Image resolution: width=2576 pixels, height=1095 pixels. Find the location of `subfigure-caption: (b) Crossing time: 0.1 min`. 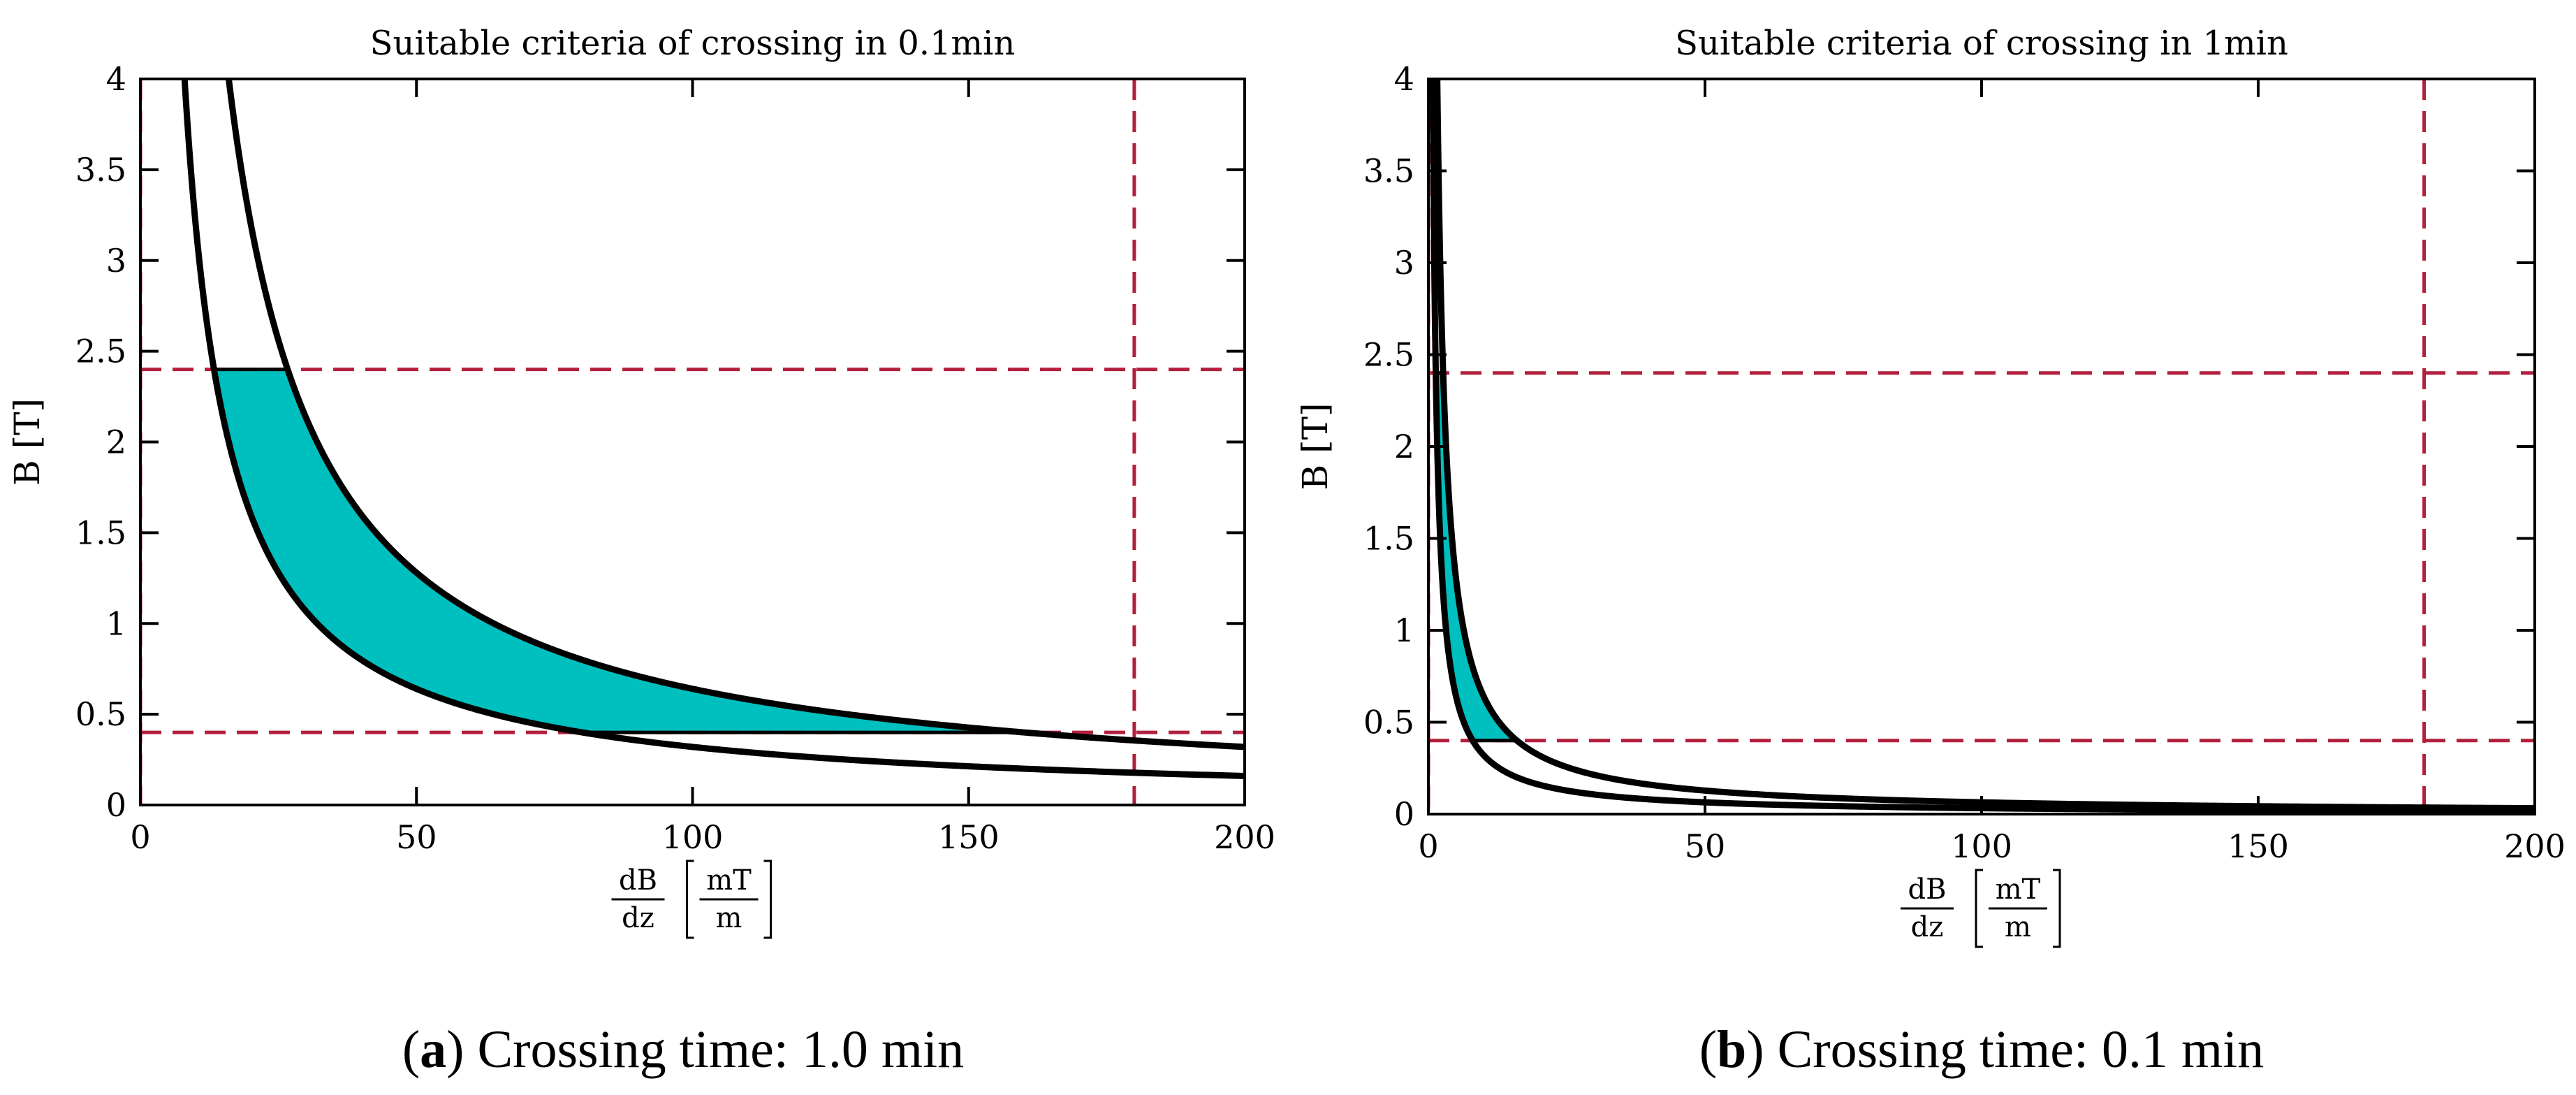

subfigure-caption: (b) Crossing time: 0.1 min is located at coordinates (1981, 1049).